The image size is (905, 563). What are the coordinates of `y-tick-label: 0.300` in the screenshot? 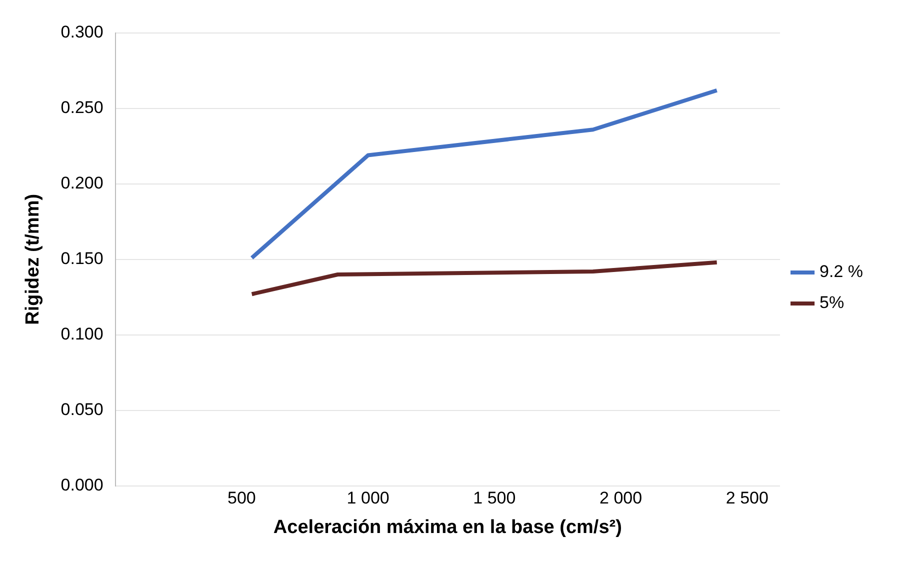 It's located at (82, 32).